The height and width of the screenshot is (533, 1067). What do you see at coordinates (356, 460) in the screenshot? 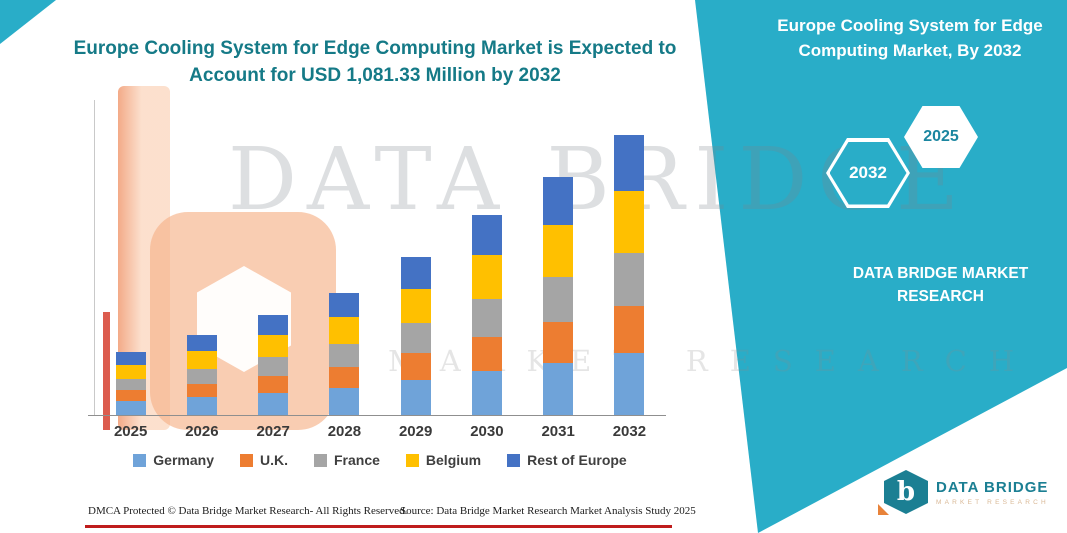
I see `legend-label: France` at bounding box center [356, 460].